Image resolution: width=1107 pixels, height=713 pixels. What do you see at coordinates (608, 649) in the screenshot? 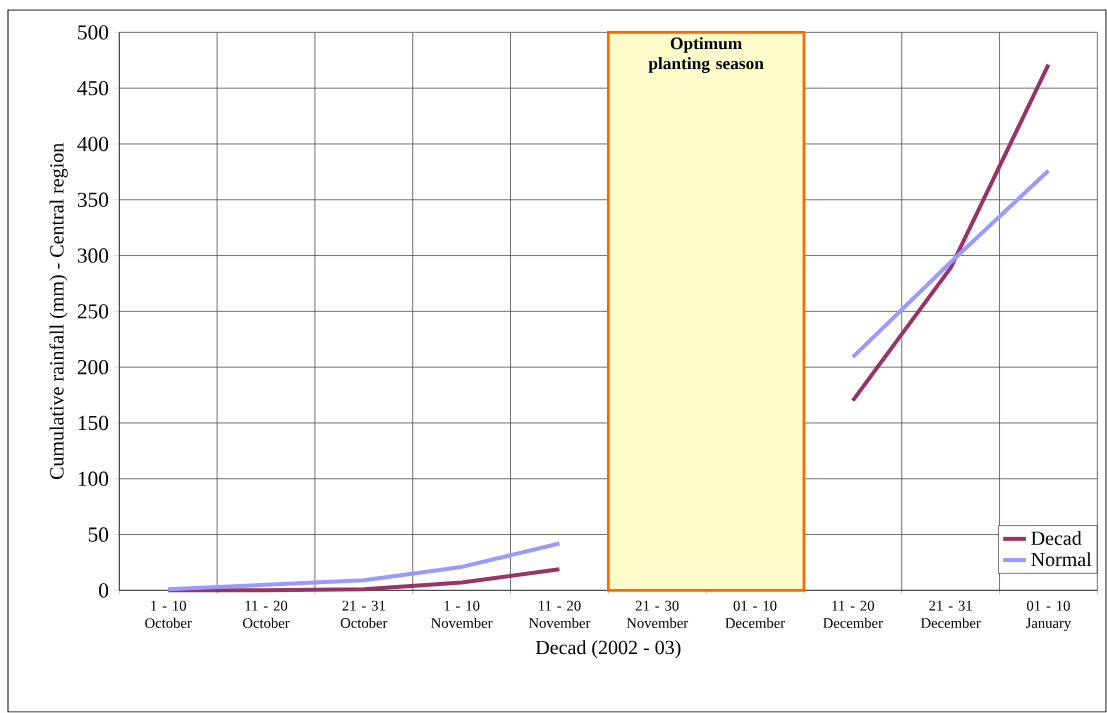
I see `x-axis-title: Decad (2002 - 03)` at bounding box center [608, 649].